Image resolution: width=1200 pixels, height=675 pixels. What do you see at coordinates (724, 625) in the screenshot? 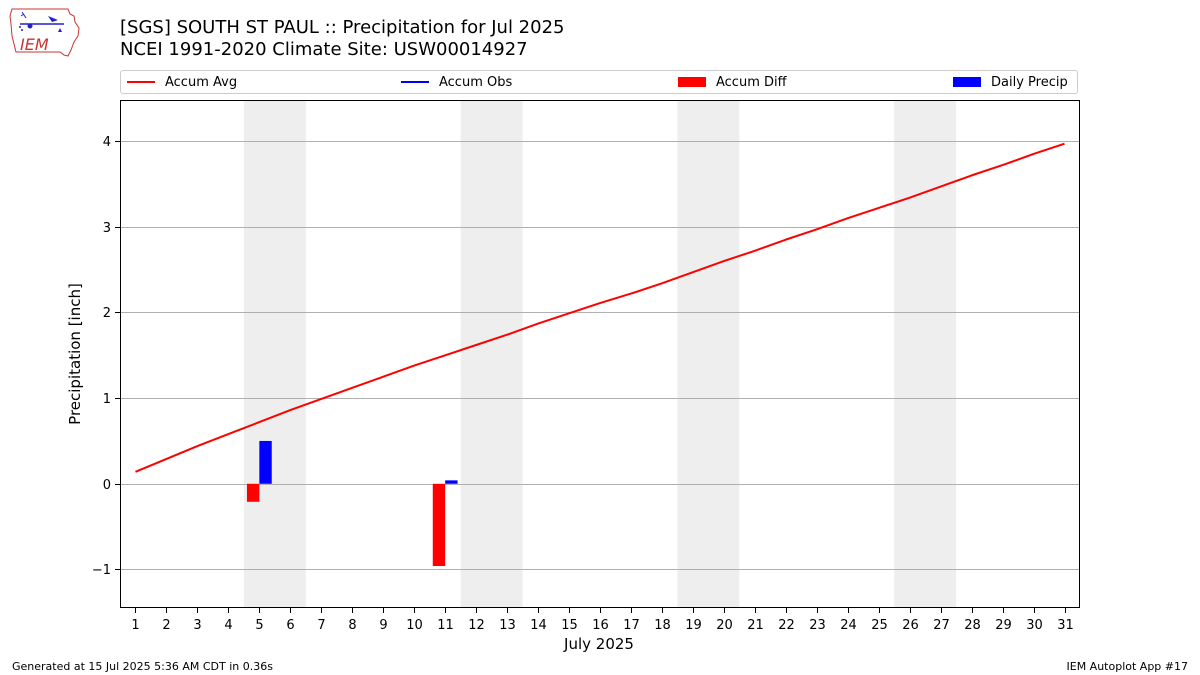
I see `x-tick-label: 20` at bounding box center [724, 625].